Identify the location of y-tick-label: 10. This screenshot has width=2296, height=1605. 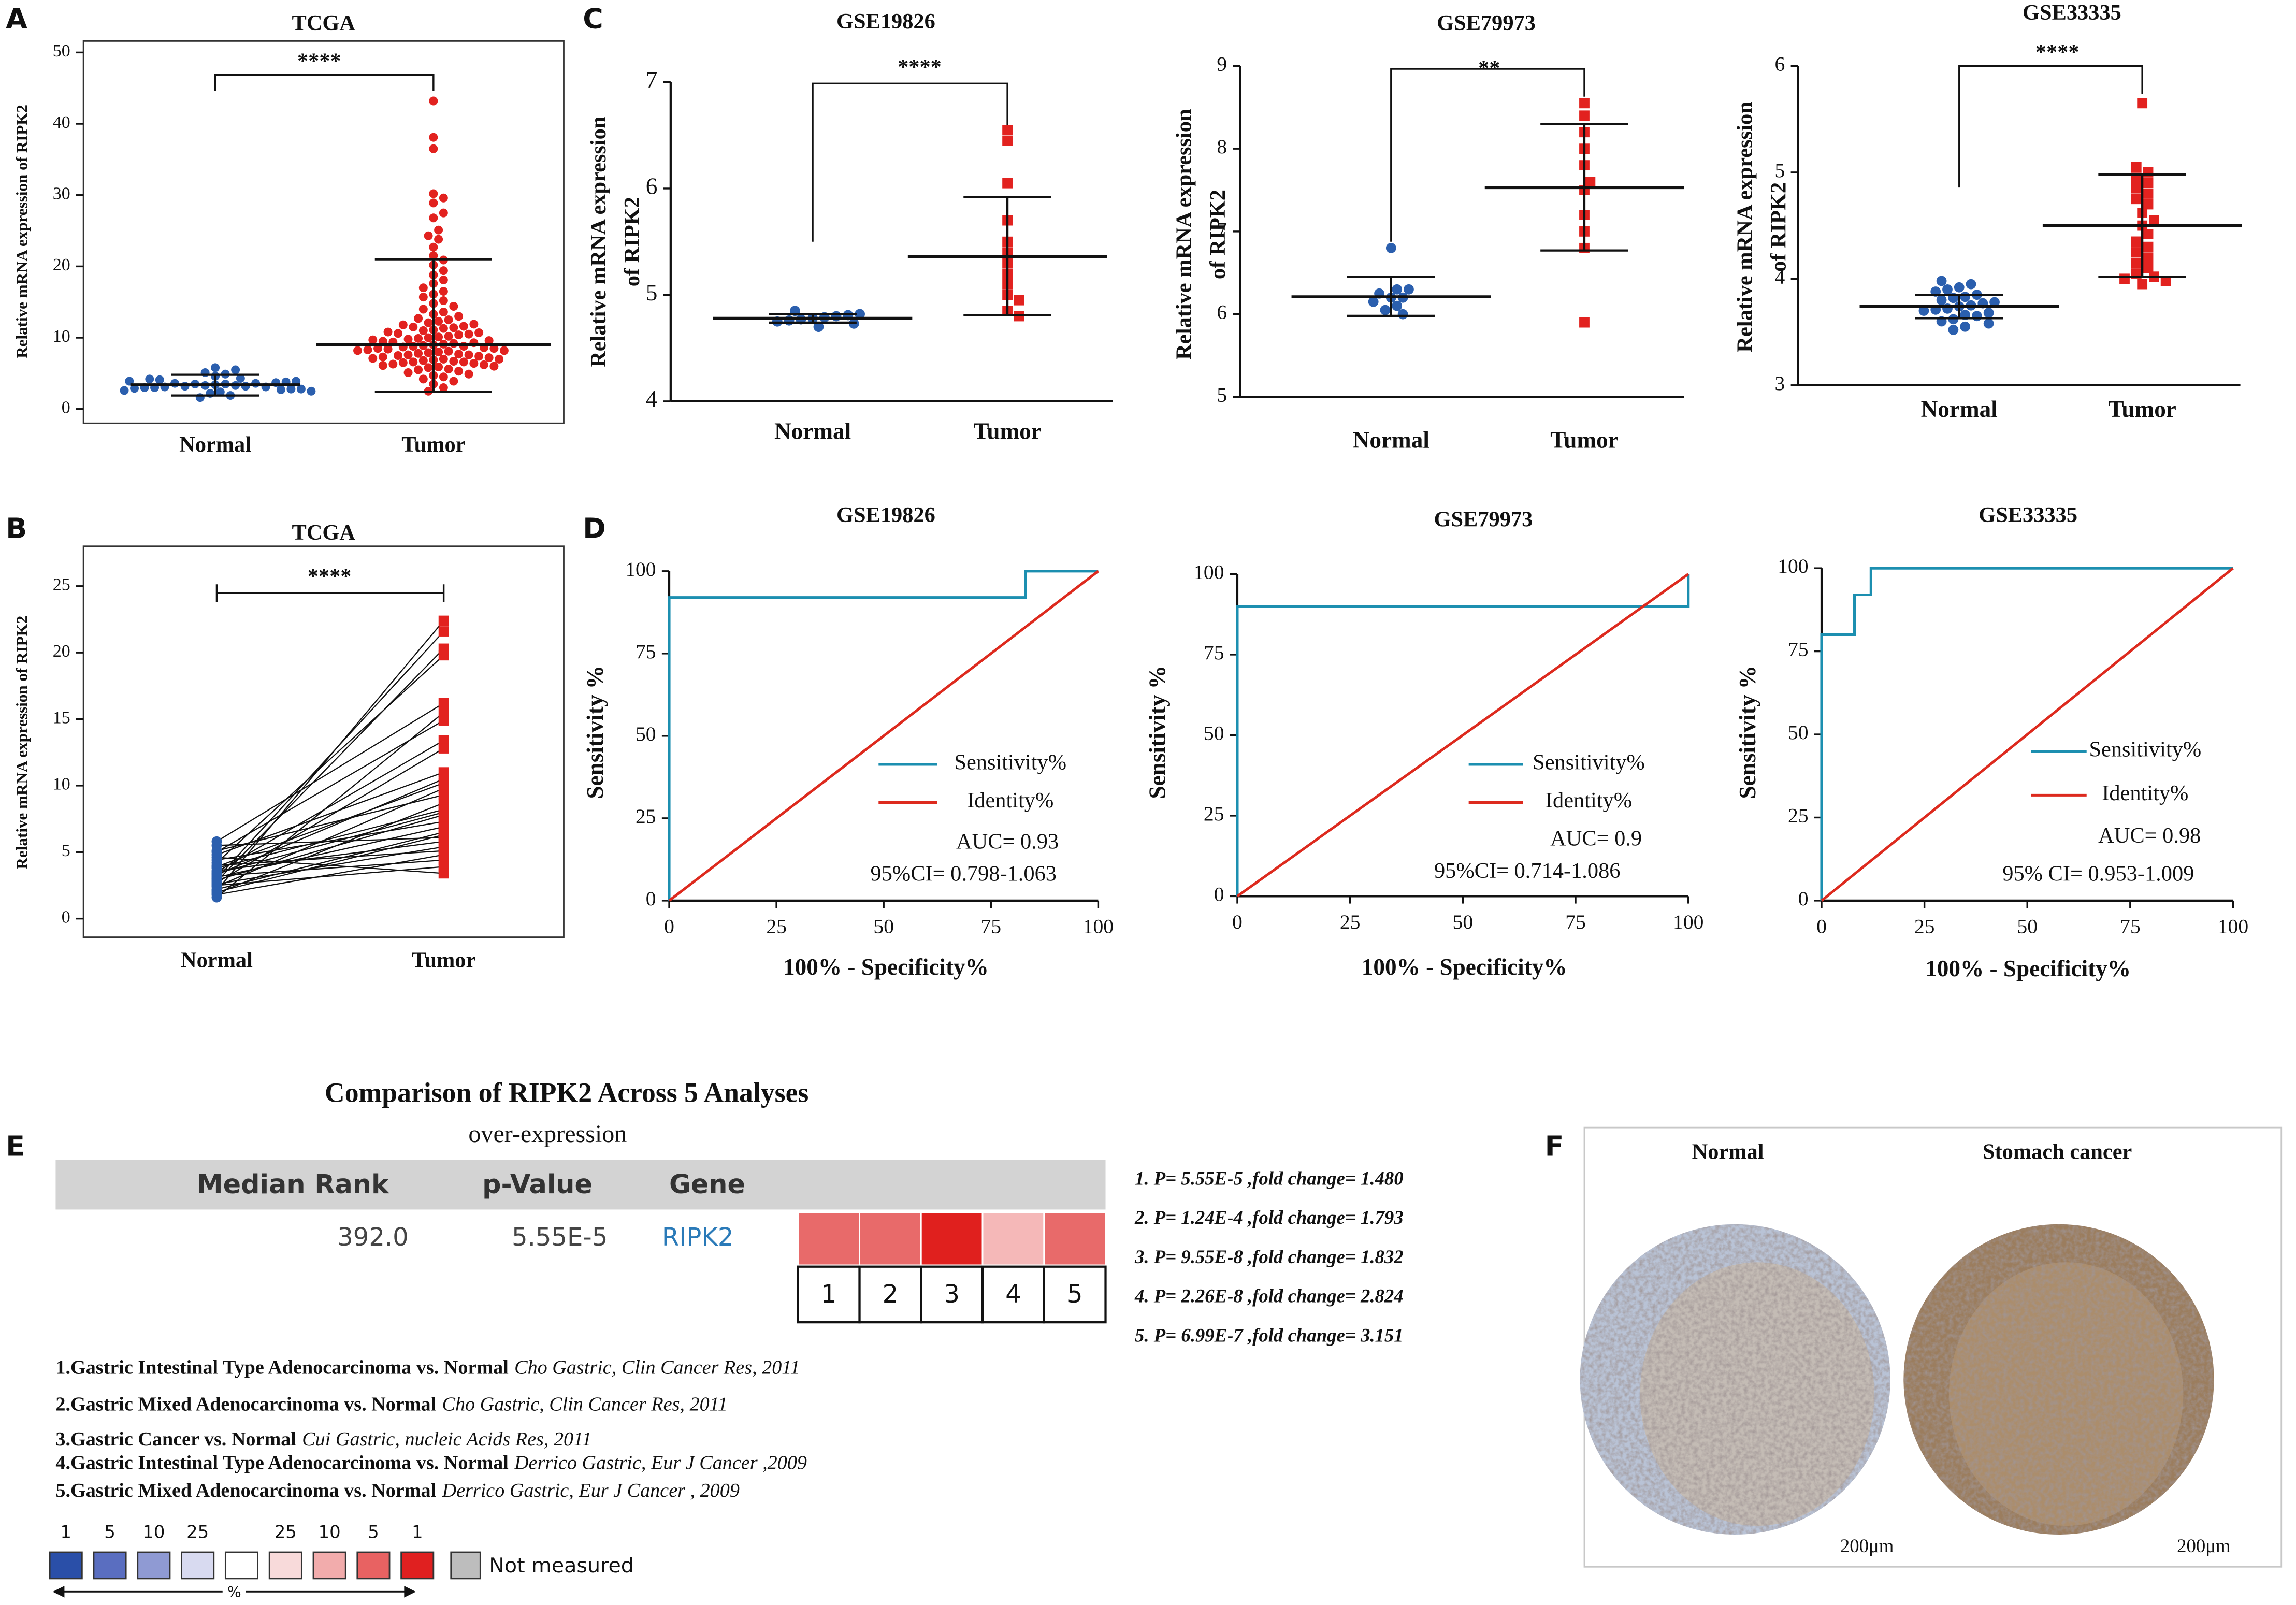
(61, 336).